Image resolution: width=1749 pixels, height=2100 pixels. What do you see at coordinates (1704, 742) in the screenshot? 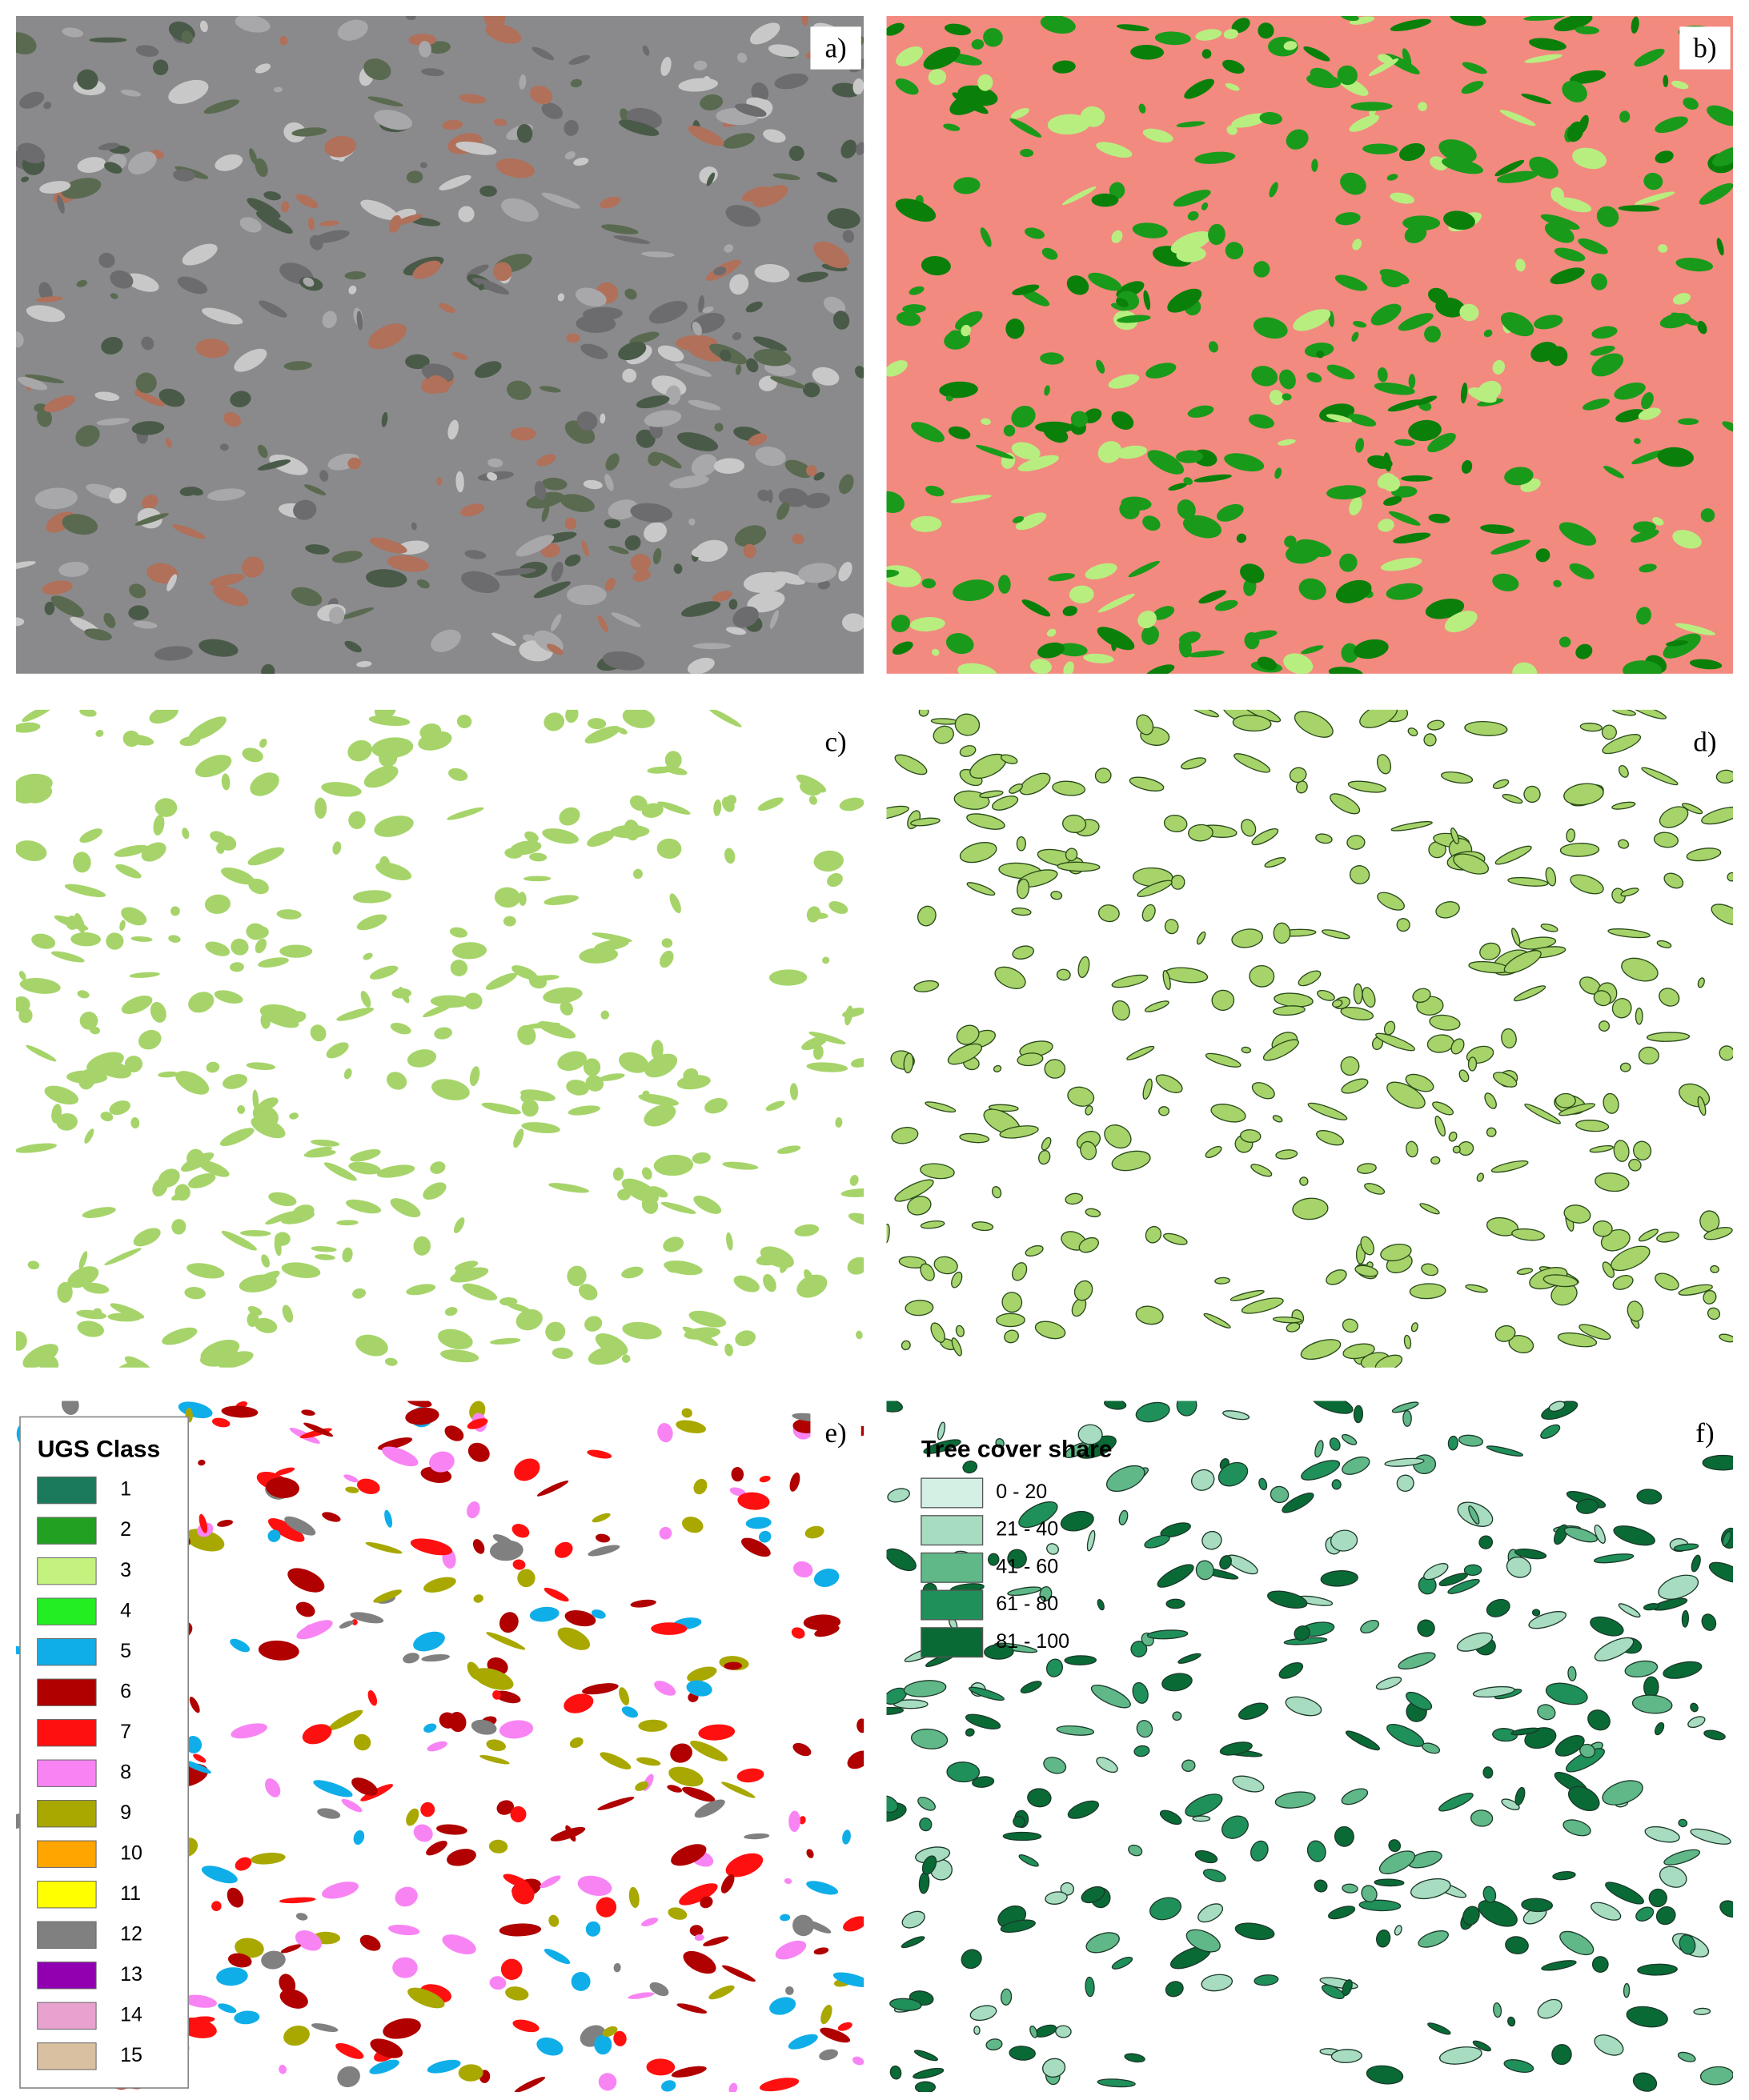
I see `panel-label: d)` at bounding box center [1704, 742].